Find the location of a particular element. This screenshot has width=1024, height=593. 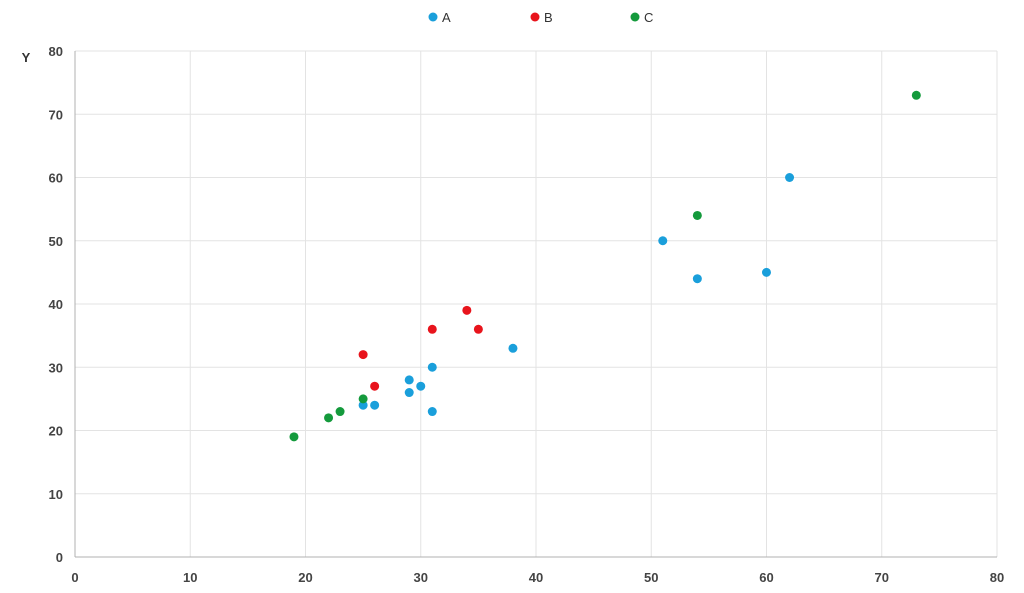

legend: A B C is located at coordinates (540, 17).